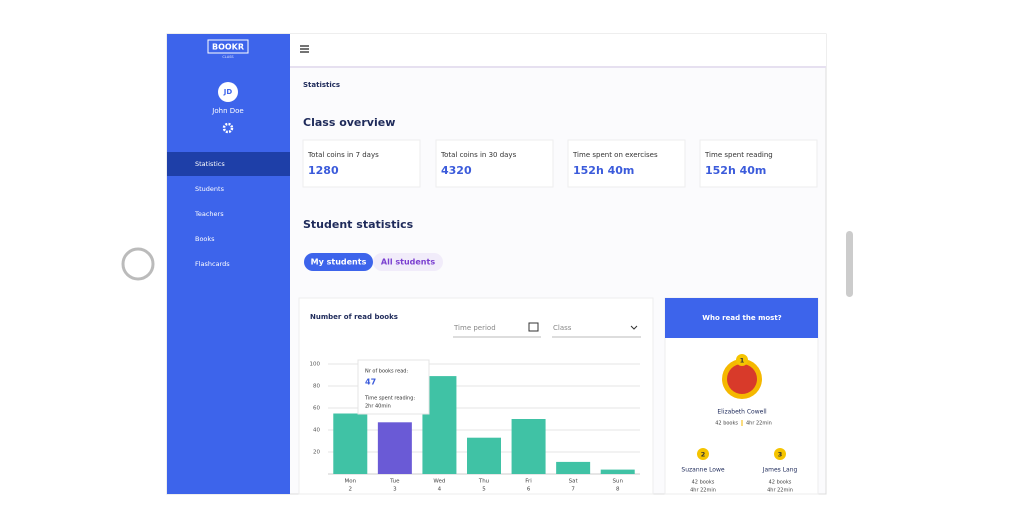  What do you see at coordinates (617, 482) in the screenshot?
I see `x-tick-label: Sun` at bounding box center [617, 482].